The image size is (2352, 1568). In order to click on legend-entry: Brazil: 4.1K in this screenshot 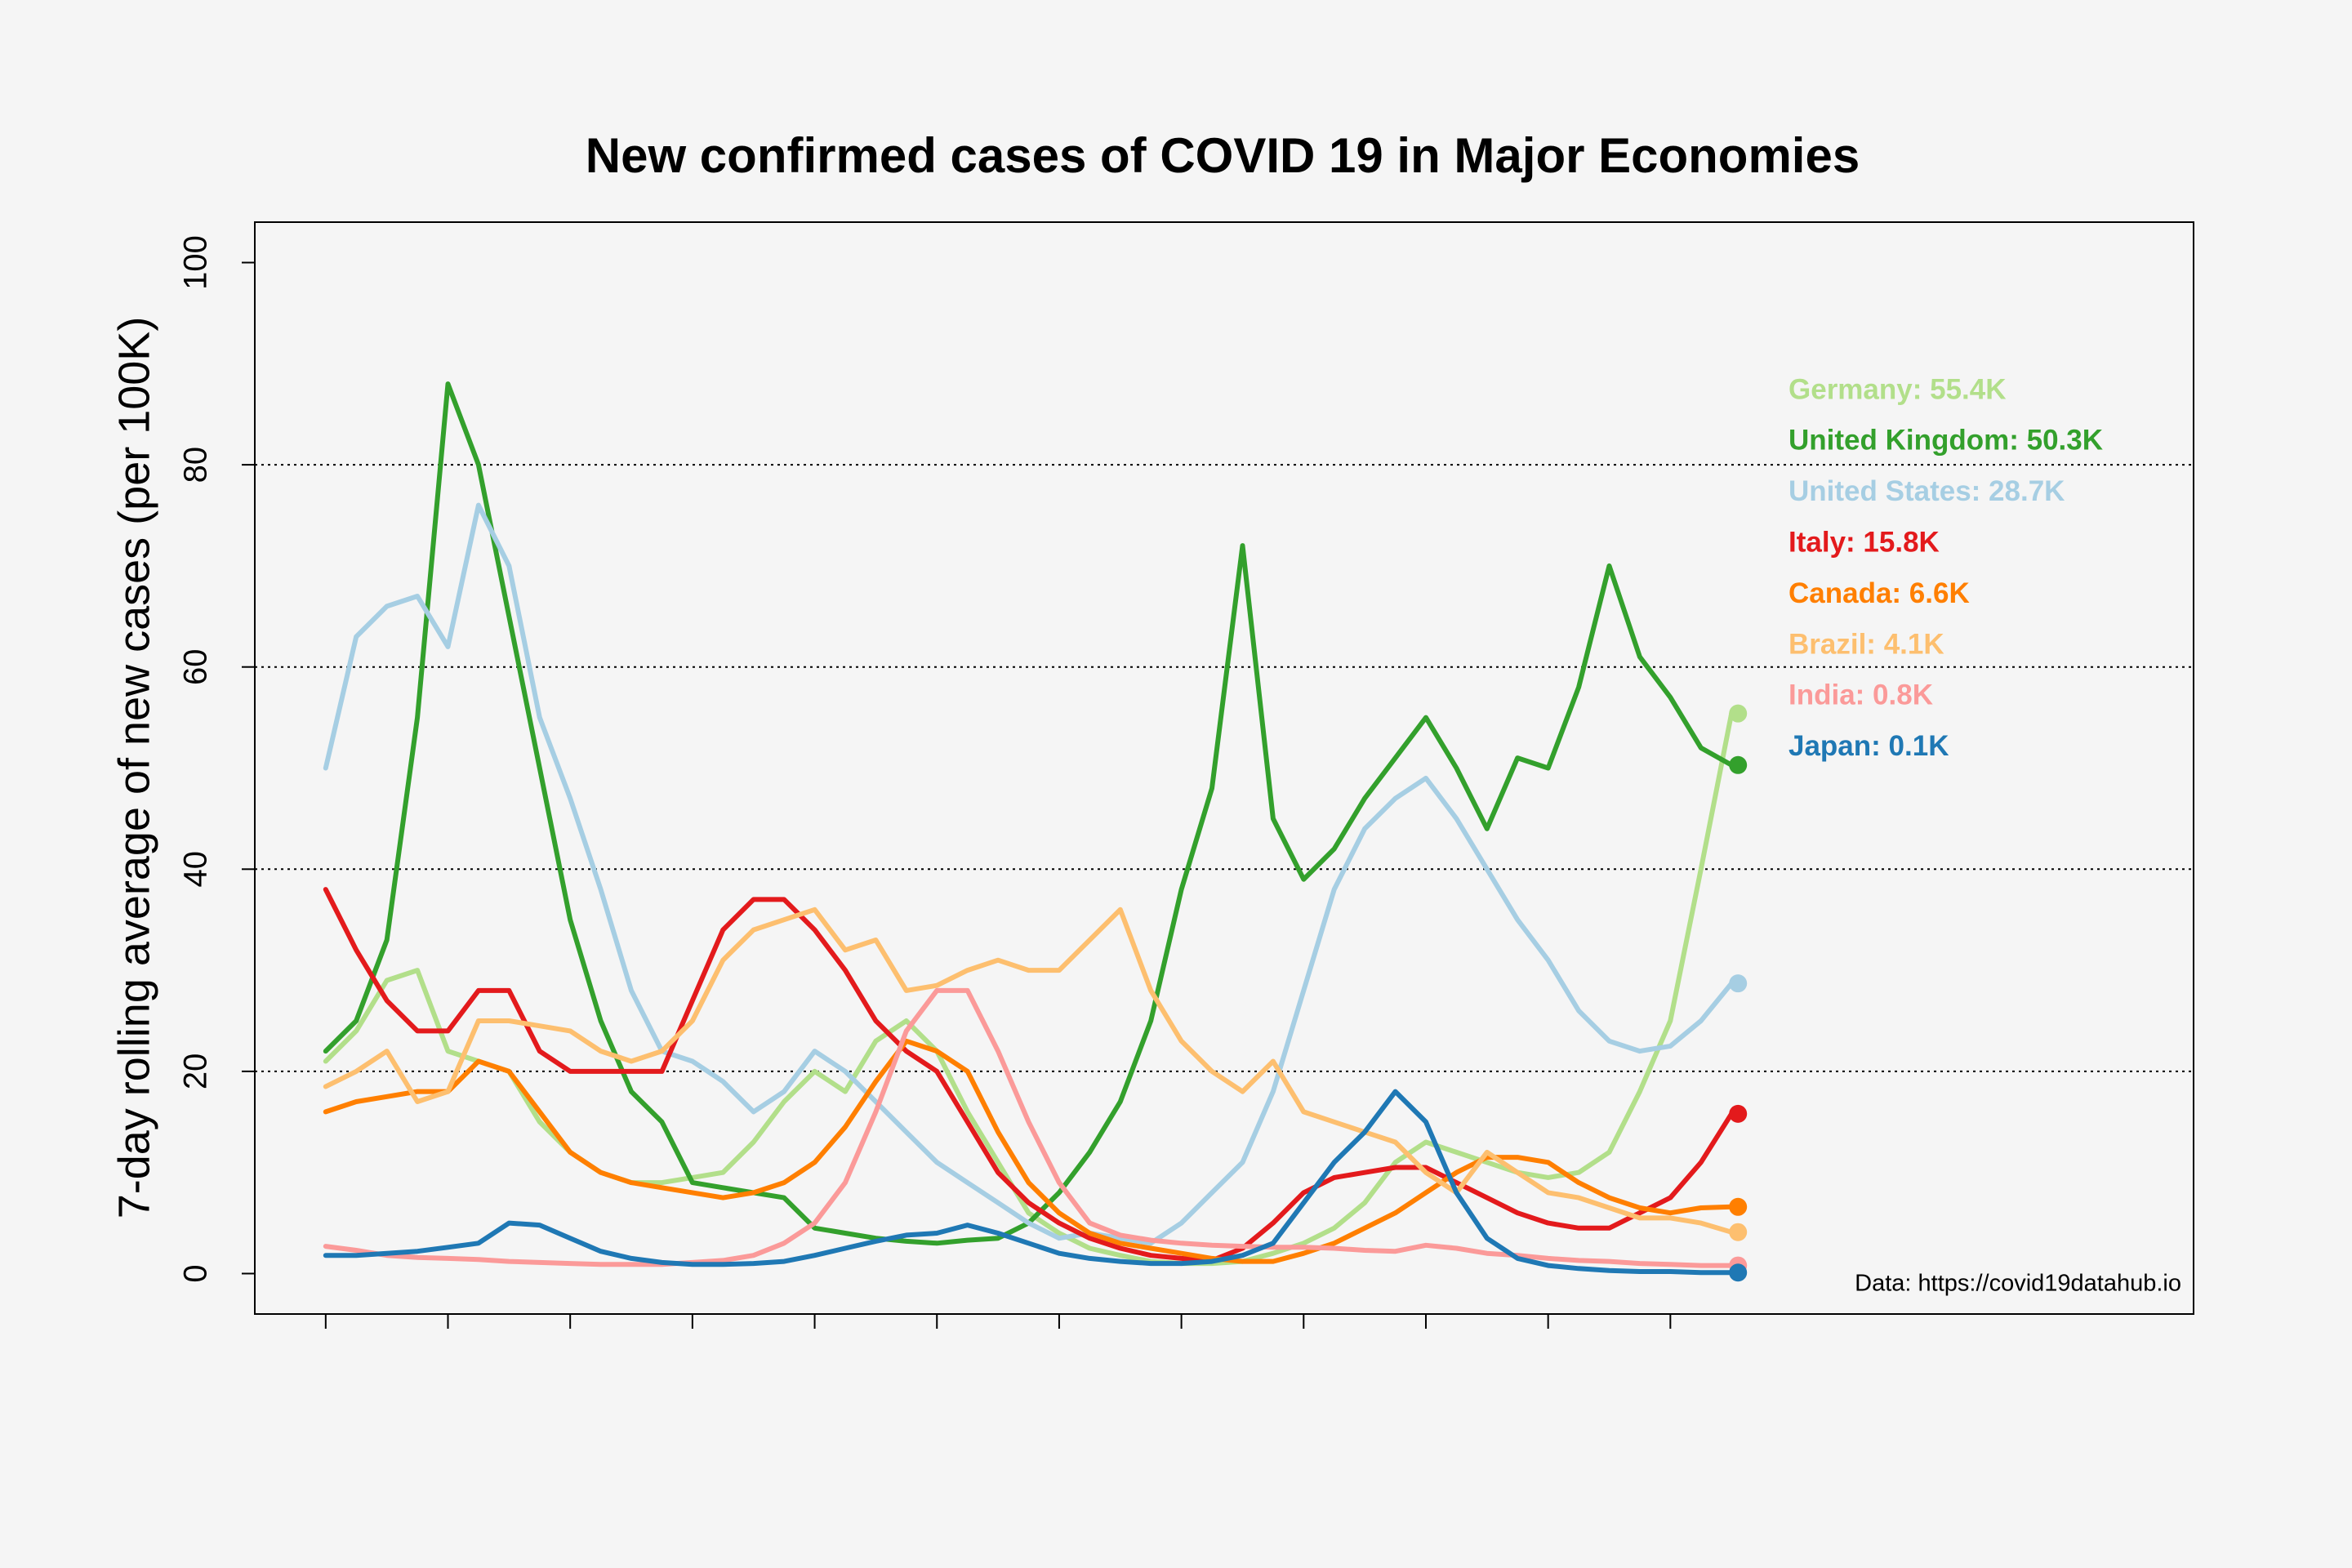, I will do `click(1866, 644)`.